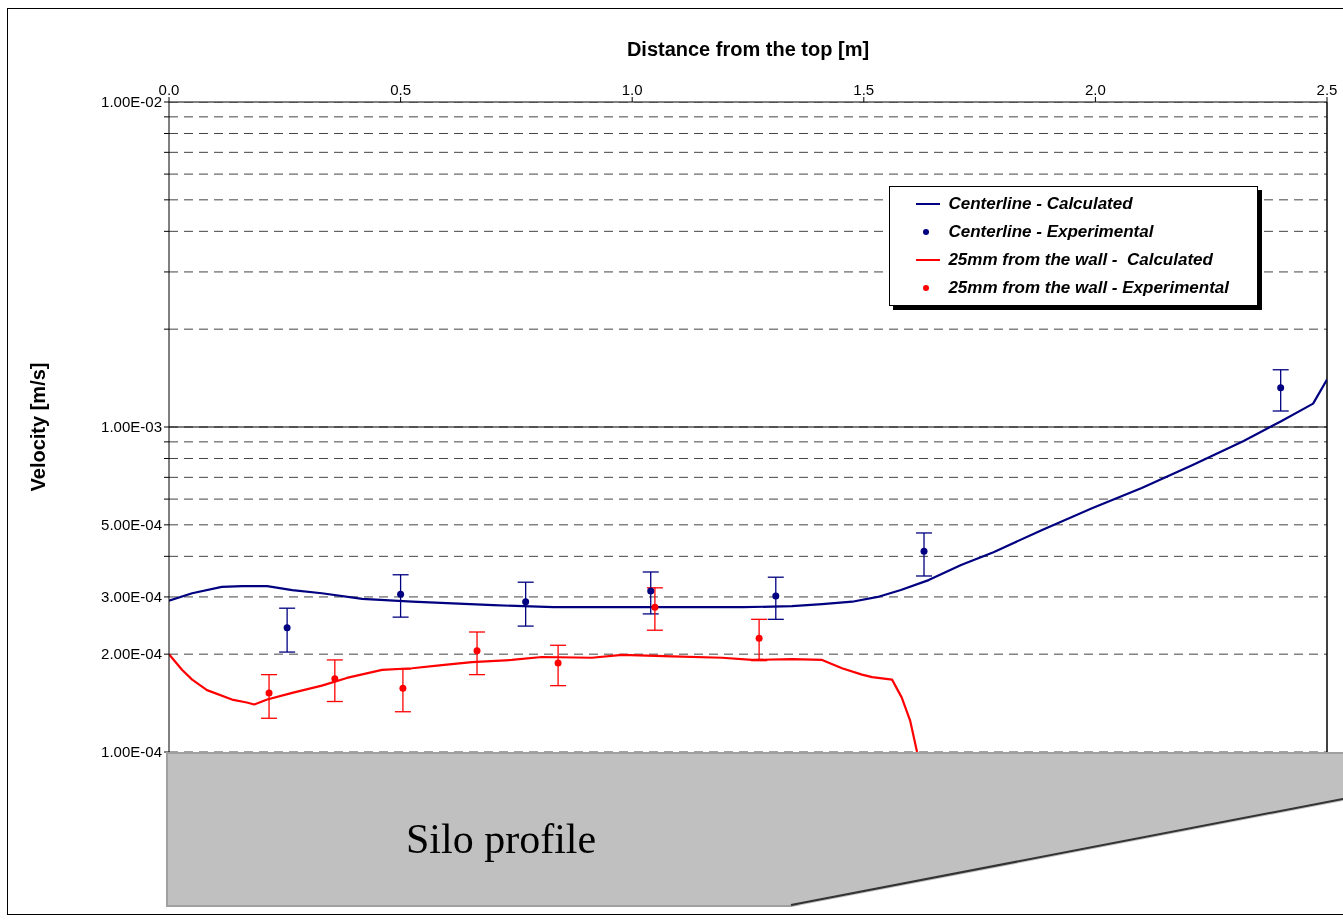 The width and height of the screenshot is (1343, 922). What do you see at coordinates (401, 89) in the screenshot?
I see `x-tick-label: 0.5` at bounding box center [401, 89].